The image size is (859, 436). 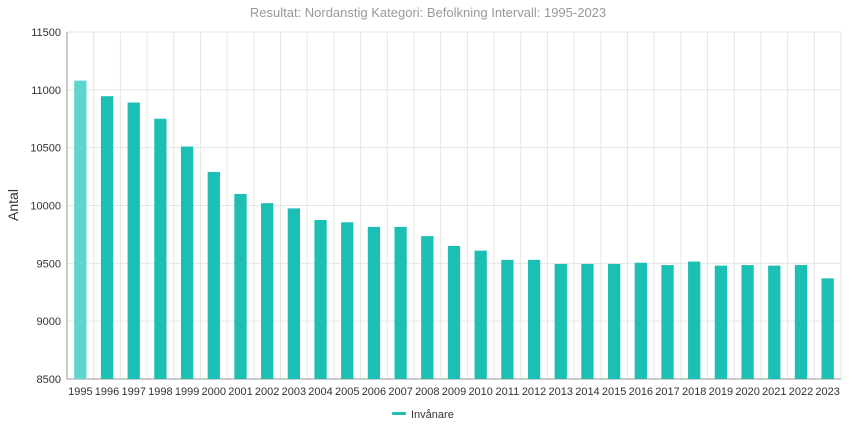 I want to click on bar-2012, so click(x=534, y=319).